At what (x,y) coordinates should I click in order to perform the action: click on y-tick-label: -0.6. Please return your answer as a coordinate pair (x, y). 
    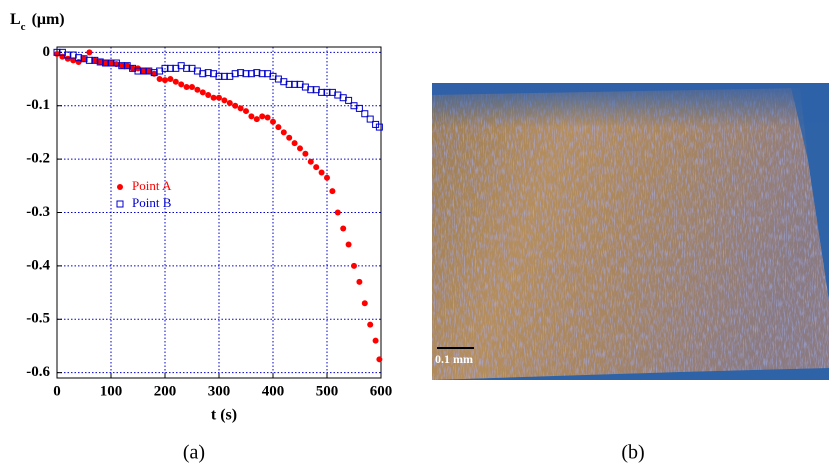
    Looking at the image, I should click on (38, 372).